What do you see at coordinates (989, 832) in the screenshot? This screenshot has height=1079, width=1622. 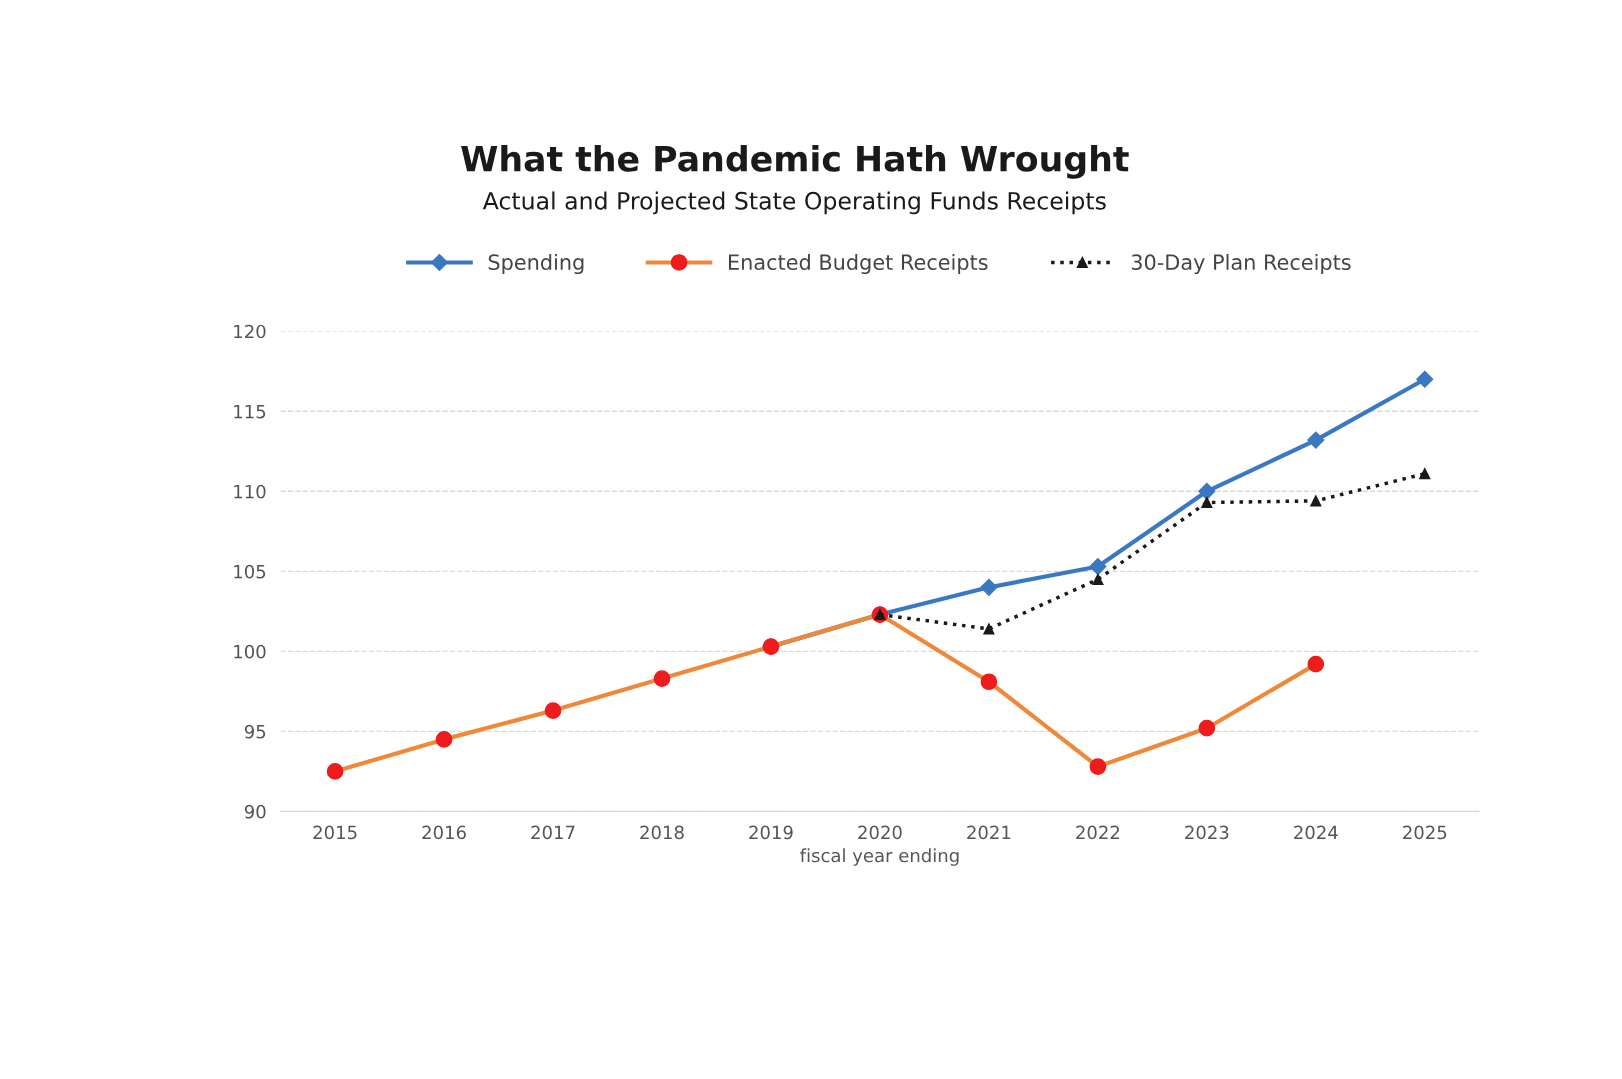 I see `x-tick-label: 2021` at bounding box center [989, 832].